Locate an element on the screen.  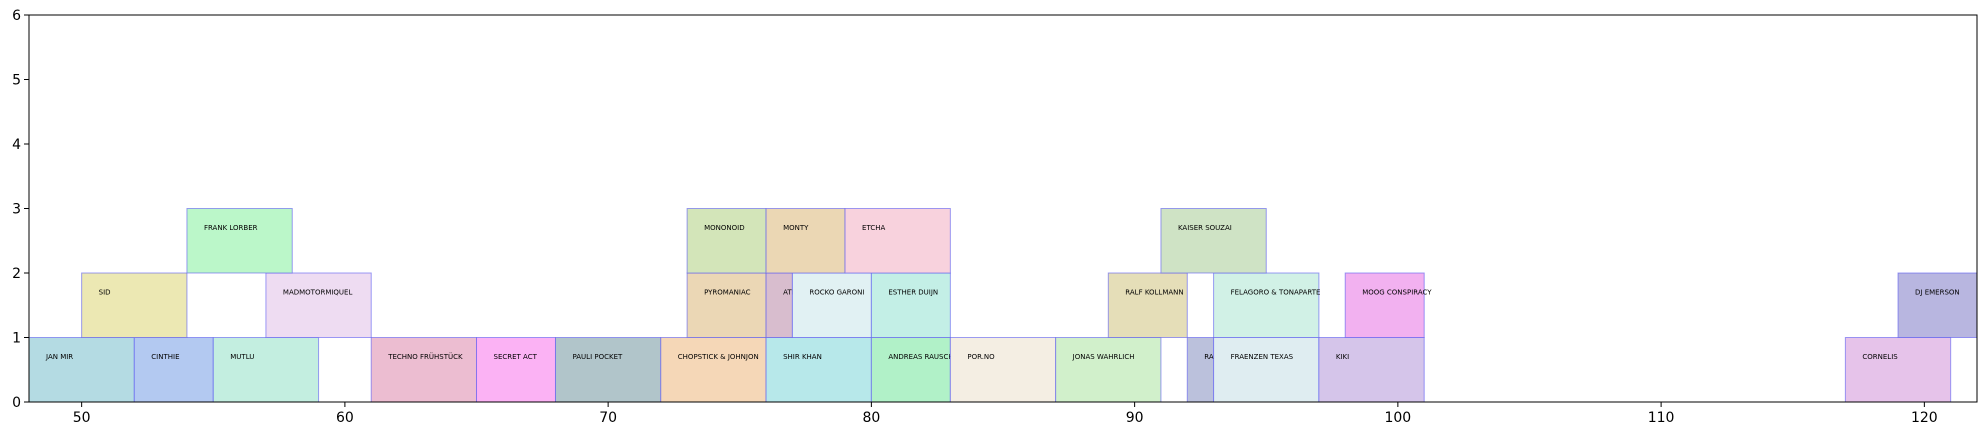
bar-group: JAN MIR is located at coordinates (81, 370).